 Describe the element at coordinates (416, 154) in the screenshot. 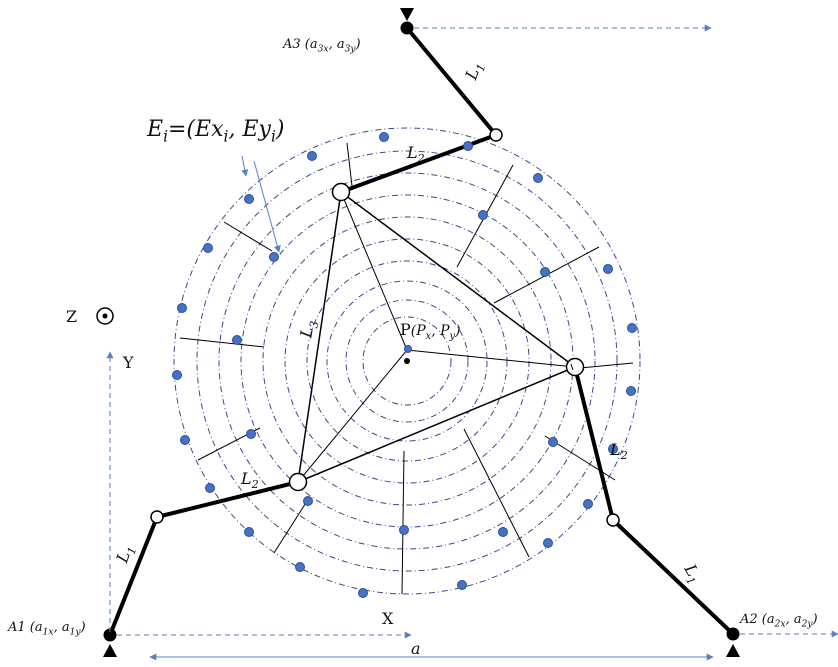

I see `label-l2-top: L2` at that location.